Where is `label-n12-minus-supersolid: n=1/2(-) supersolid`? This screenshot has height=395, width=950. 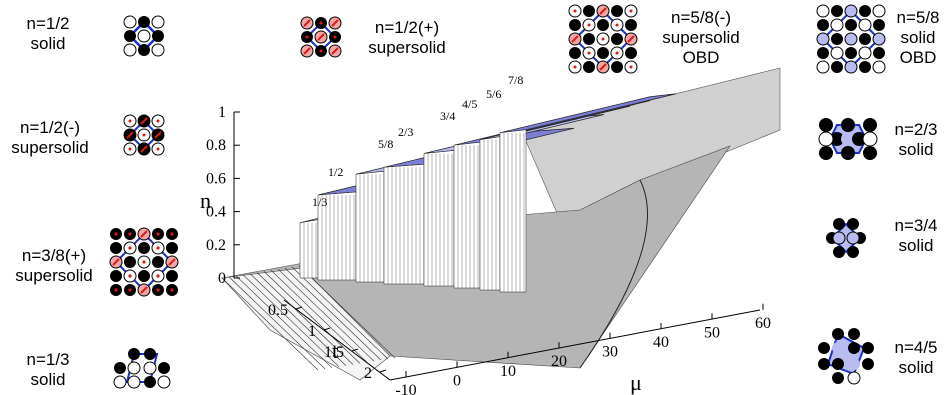
label-n12-minus-supersolid: n=1/2(-) supersolid is located at coordinates (50, 138).